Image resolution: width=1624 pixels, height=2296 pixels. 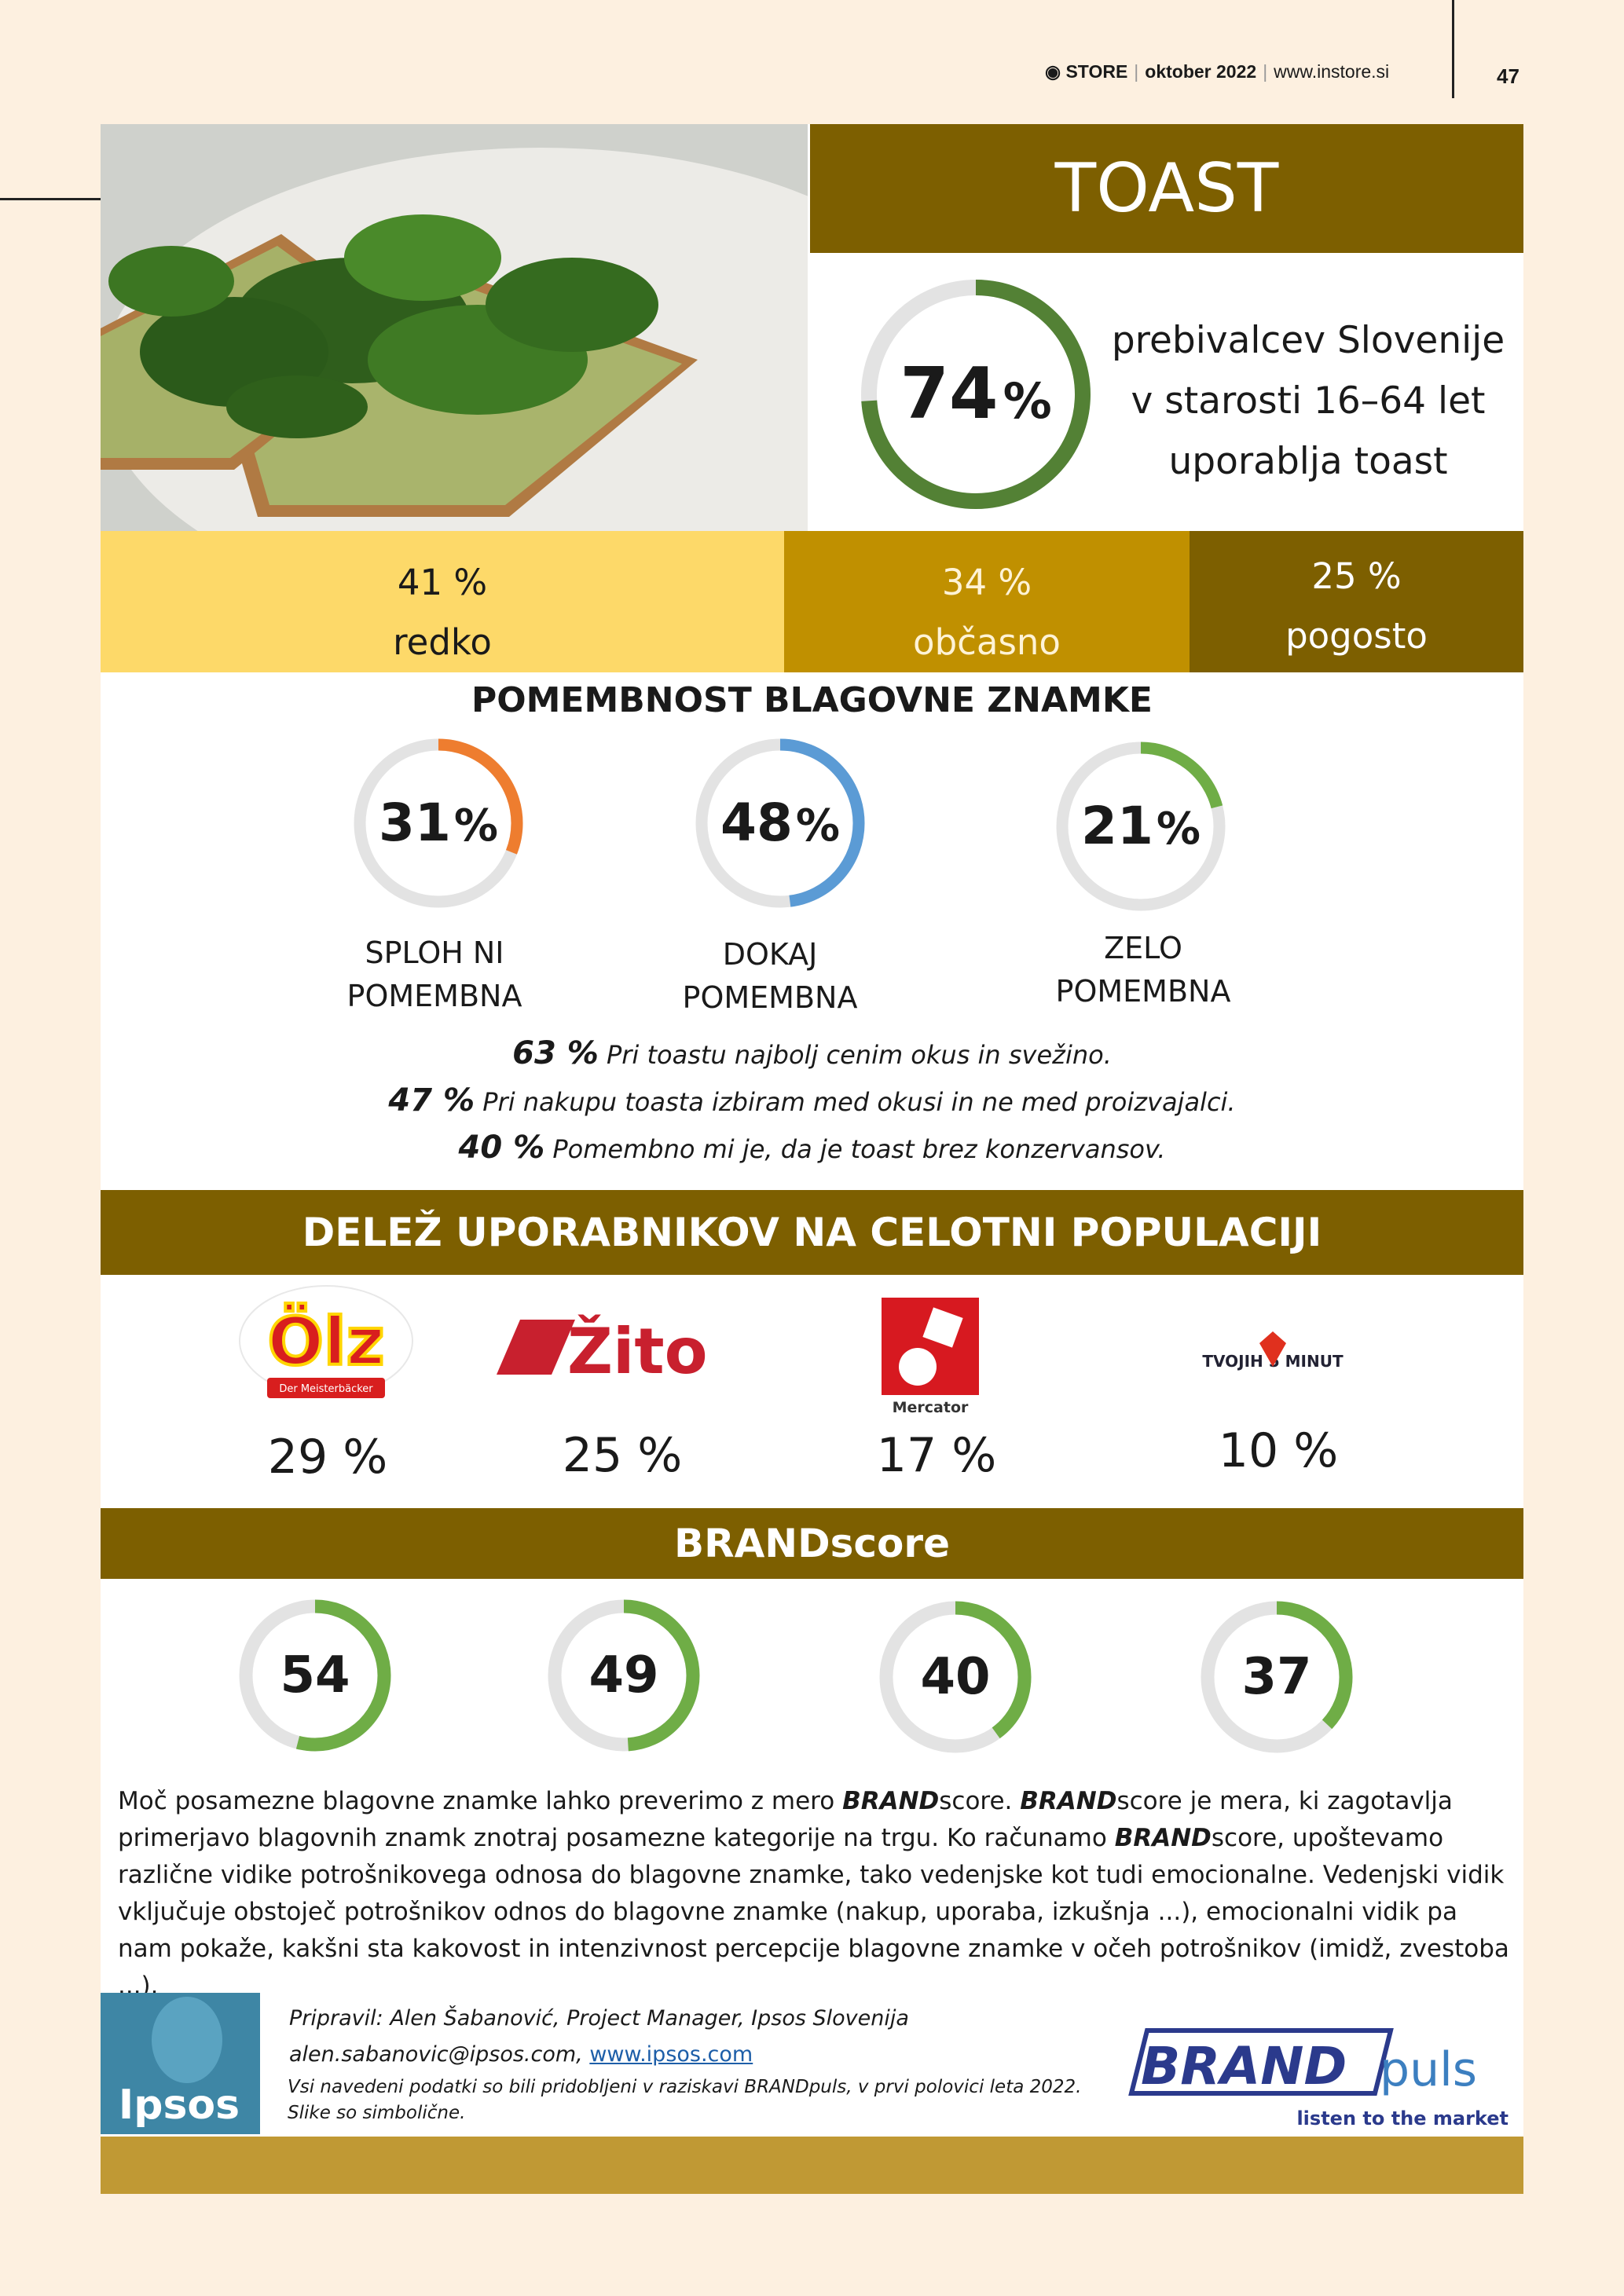 I want to click on frequency-often: 25 % pogosto, so click(x=1356, y=601).